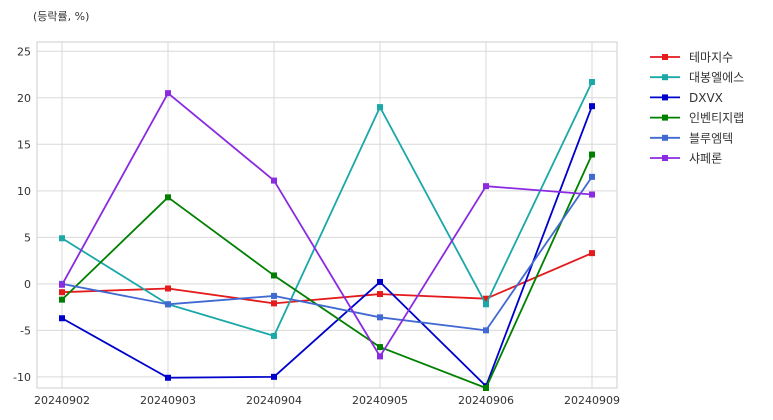 The image size is (773, 420). Describe the element at coordinates (22, 377) in the screenshot. I see `y-tick-label: -10` at that location.